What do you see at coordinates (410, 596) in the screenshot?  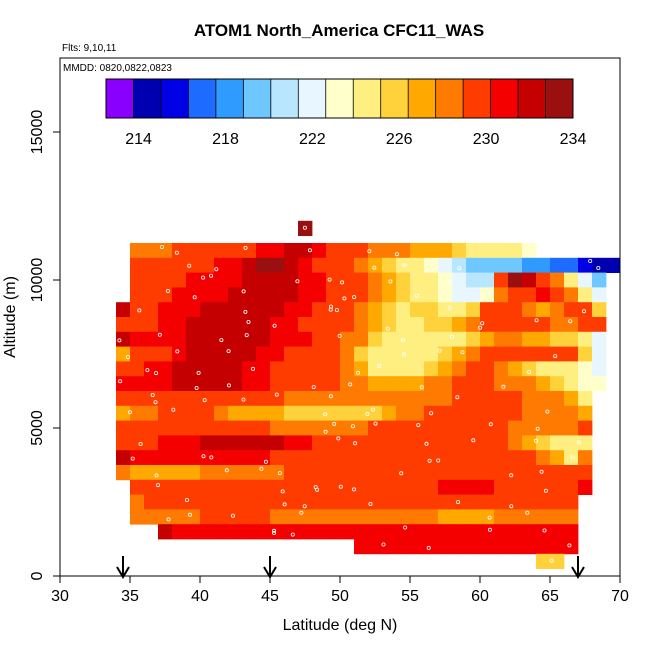 I see `x-tick-label: 55` at bounding box center [410, 596].